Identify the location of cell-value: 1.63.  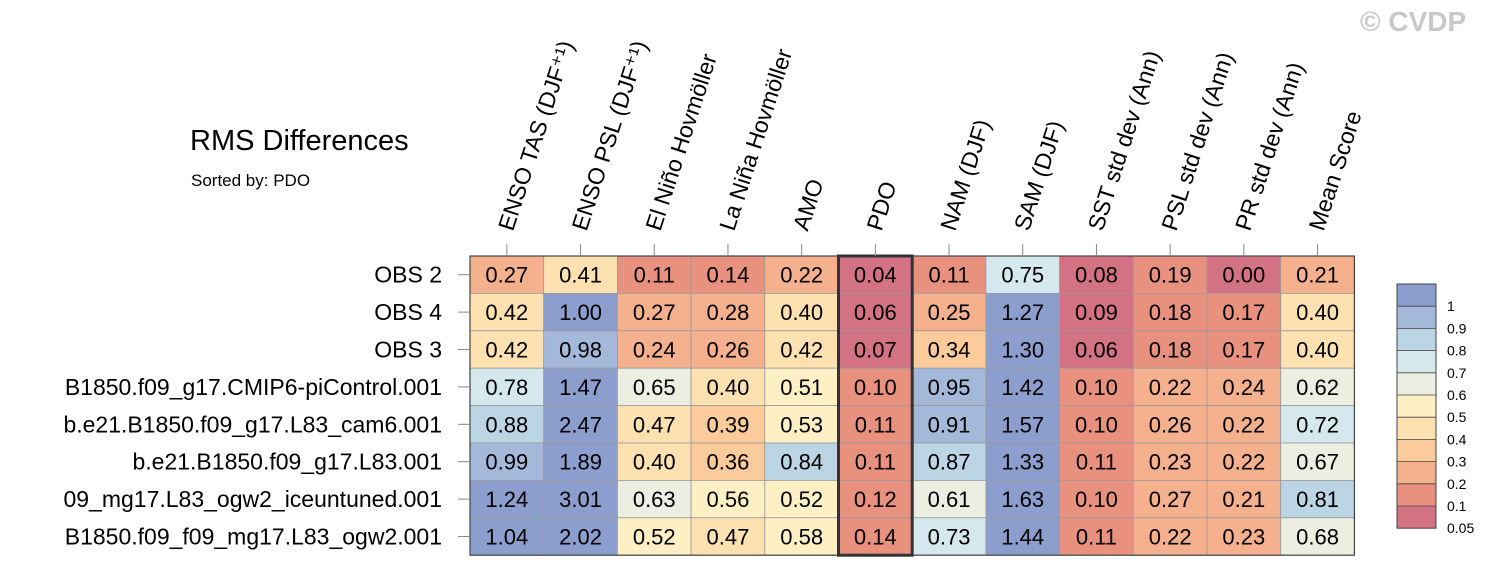
(1022, 499).